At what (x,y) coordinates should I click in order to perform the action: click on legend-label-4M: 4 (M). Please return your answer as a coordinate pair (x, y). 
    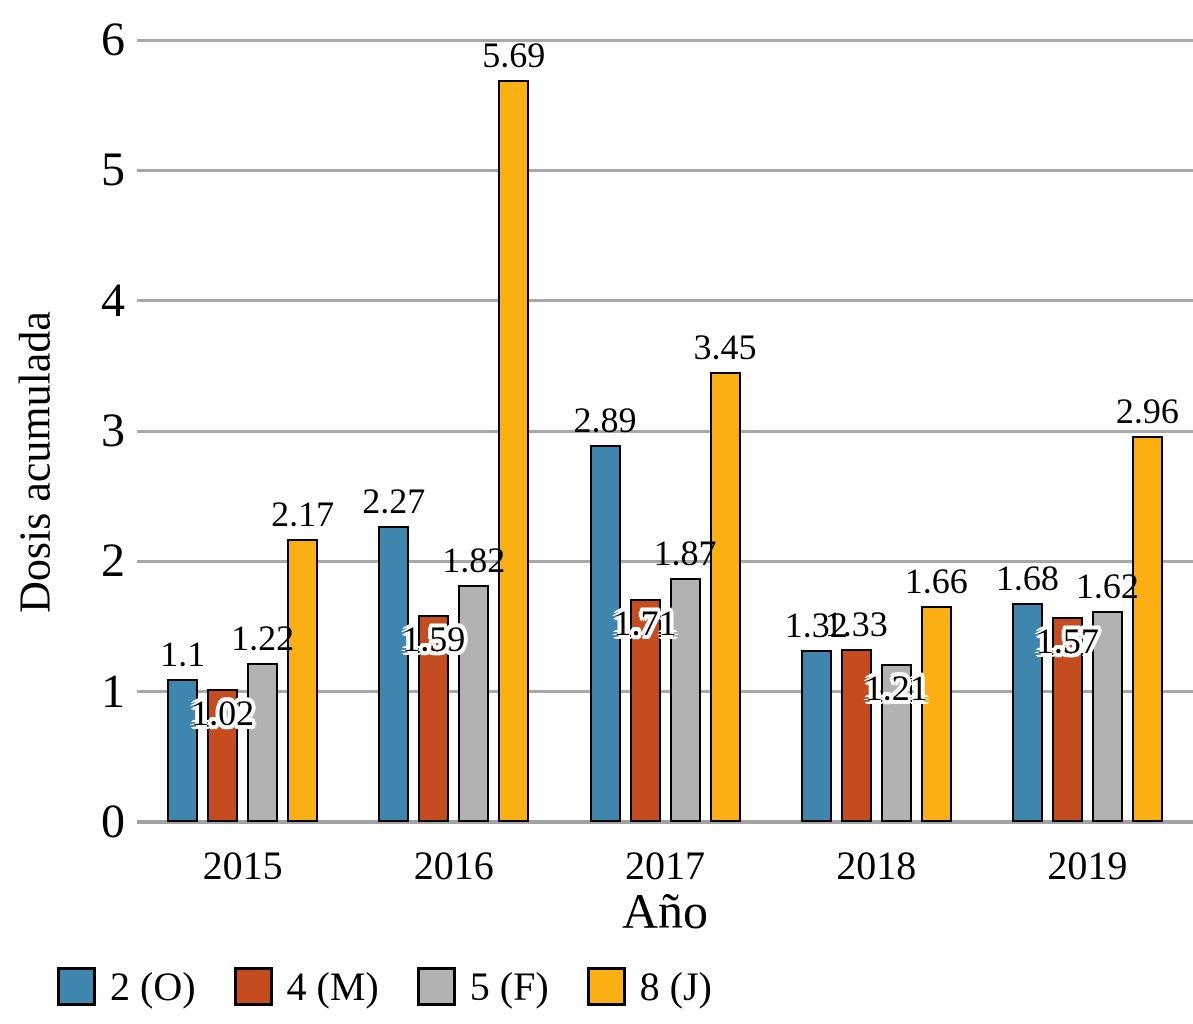
    Looking at the image, I should click on (332, 986).